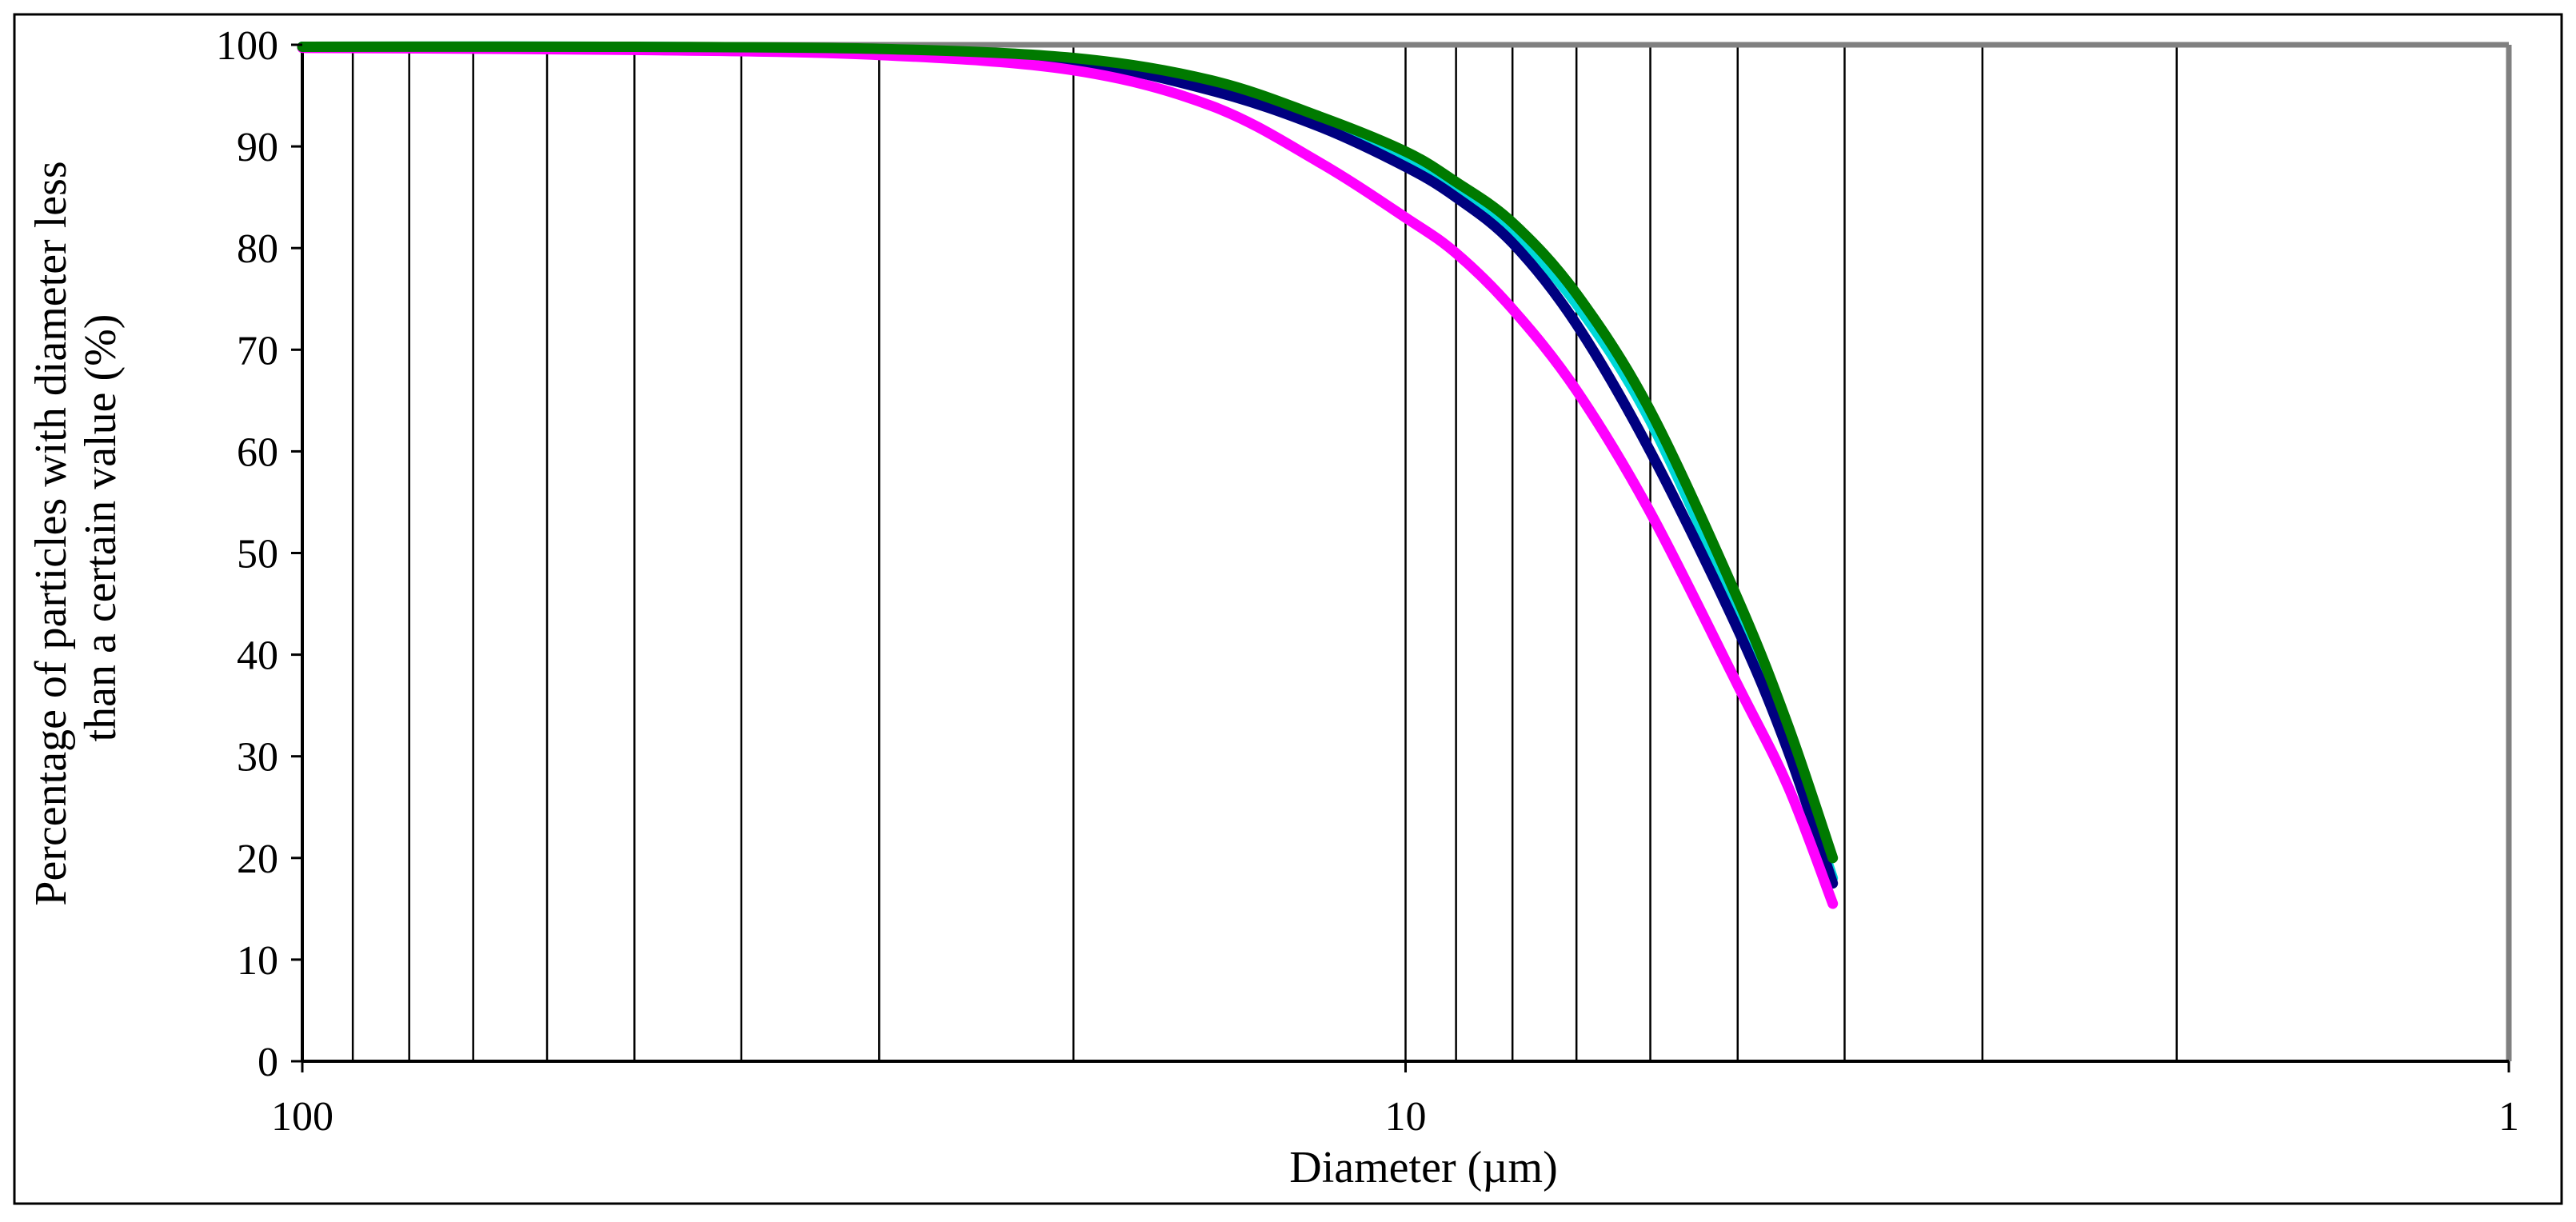 The width and height of the screenshot is (2576, 1222). Describe the element at coordinates (2509, 1117) in the screenshot. I see `x-tick-label: 1` at that location.